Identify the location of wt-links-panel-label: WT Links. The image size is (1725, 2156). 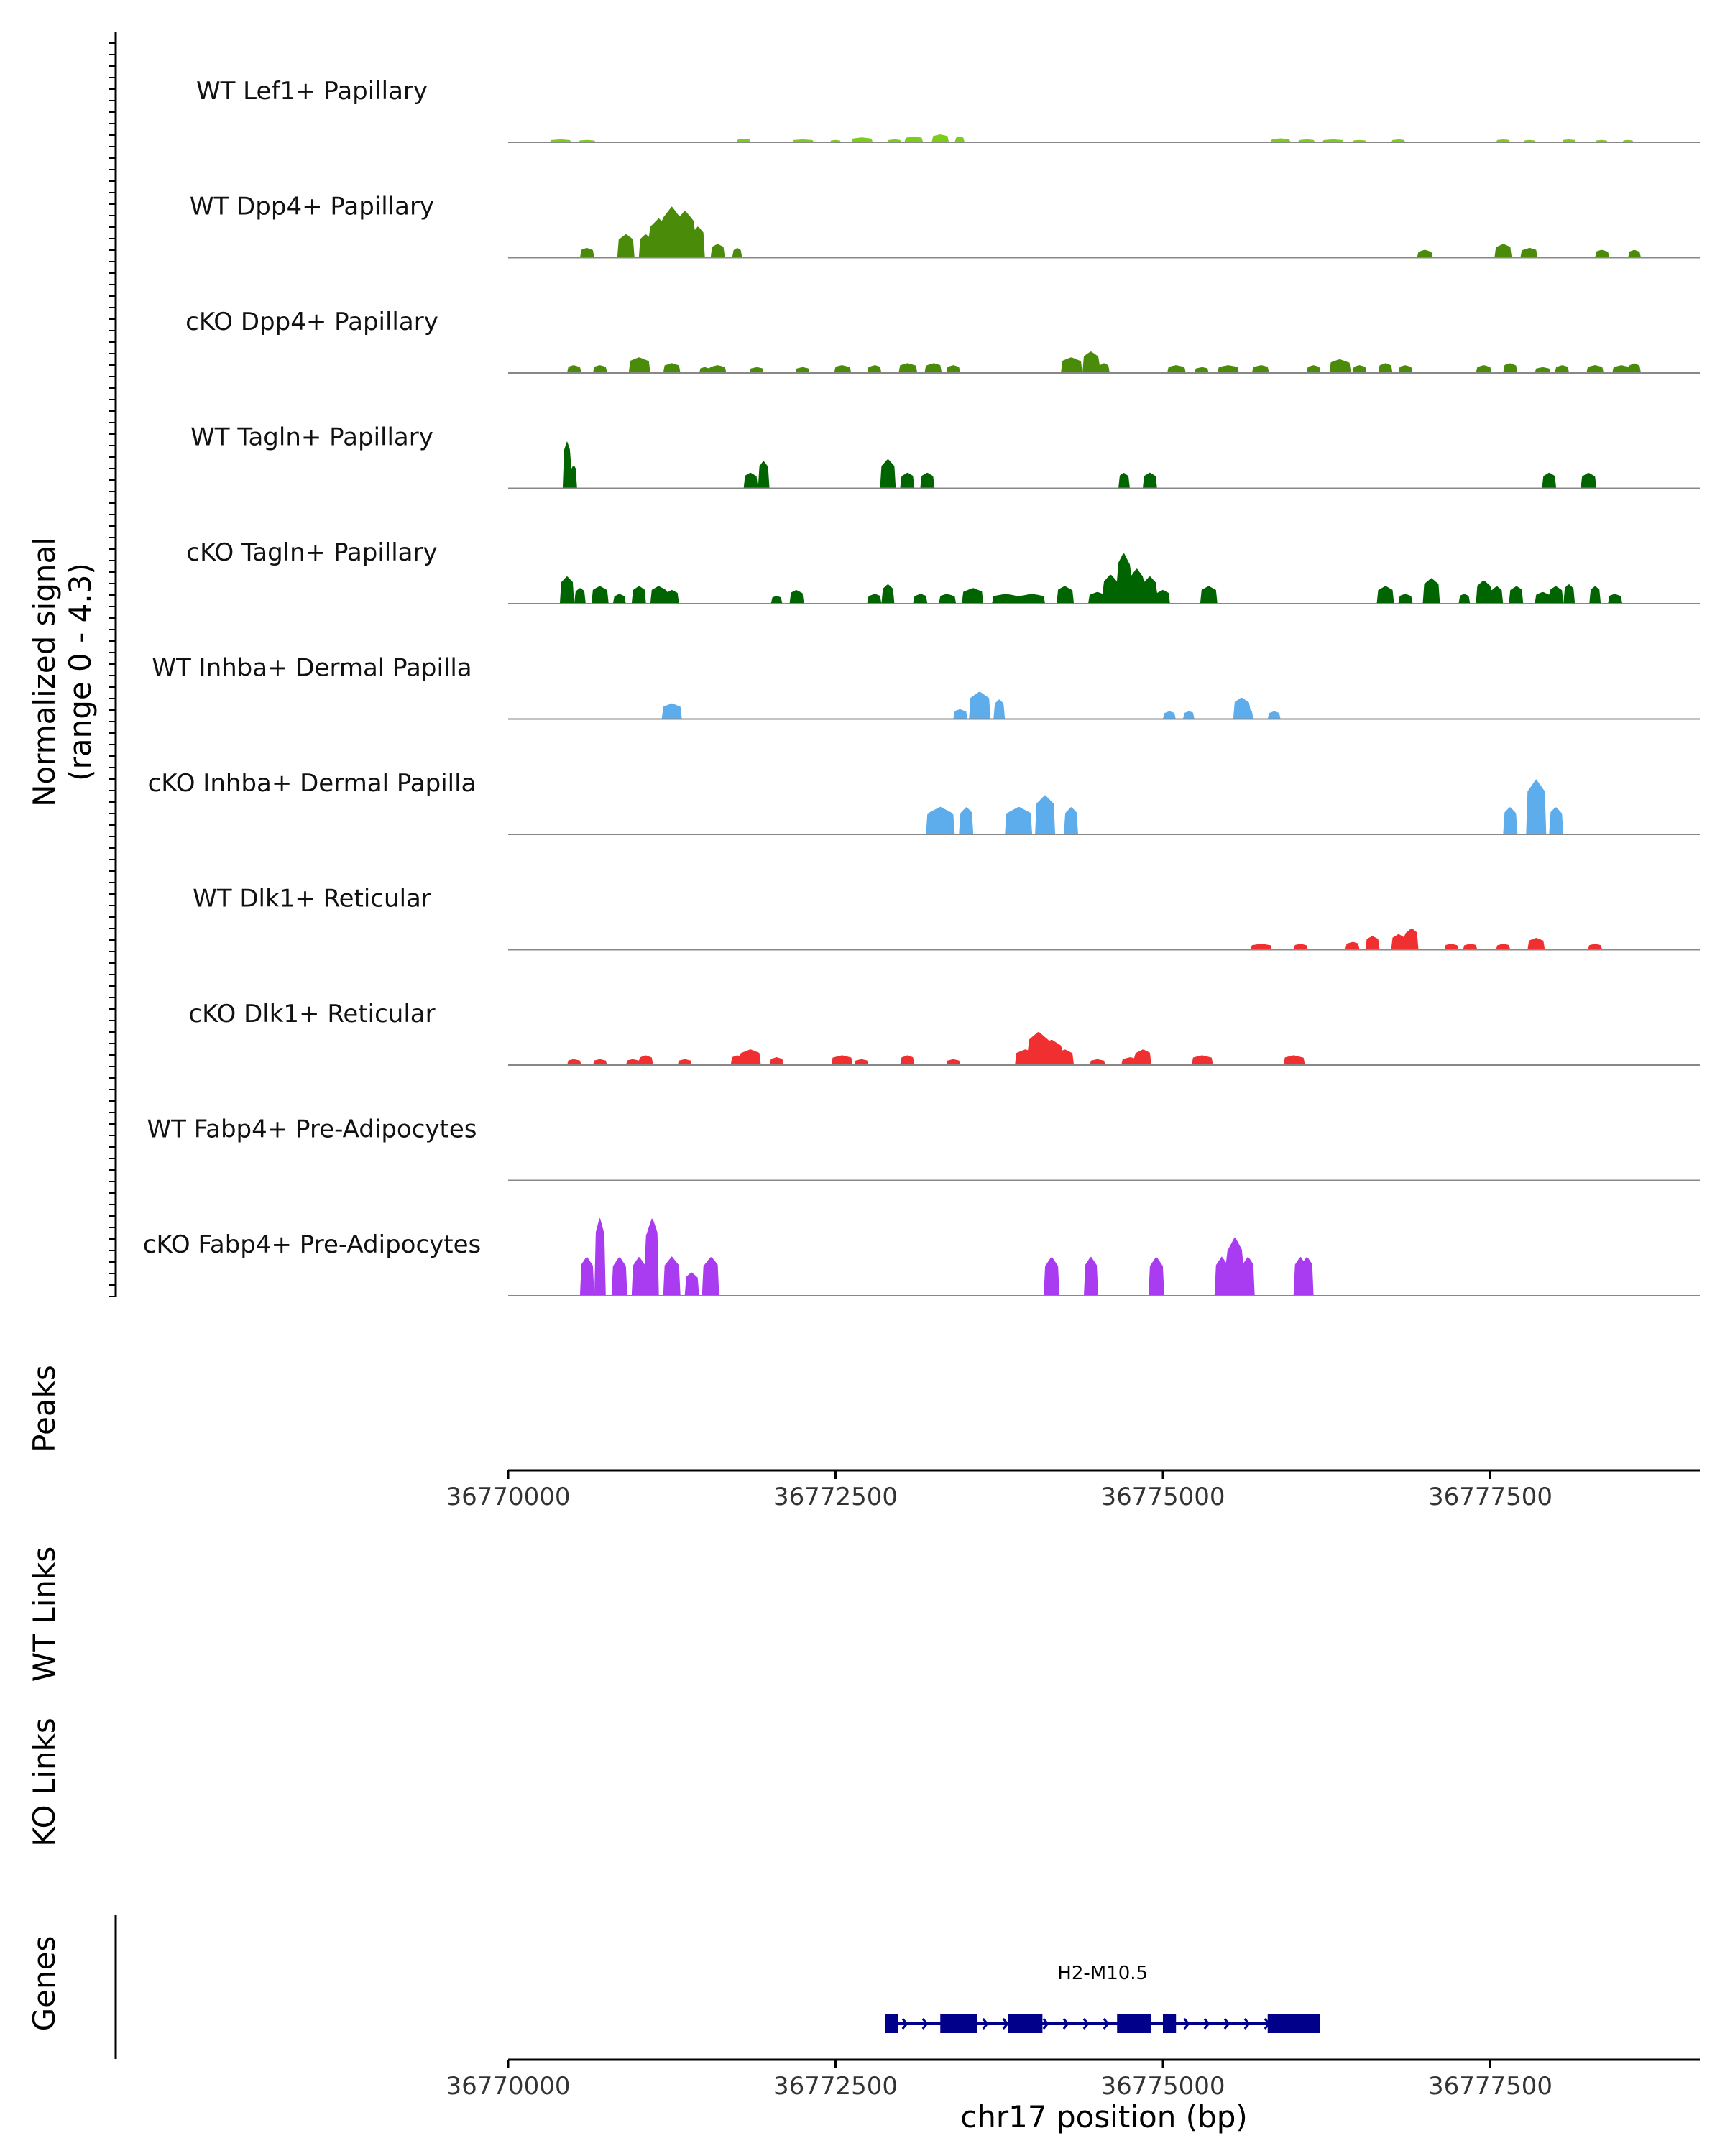
(44, 1614).